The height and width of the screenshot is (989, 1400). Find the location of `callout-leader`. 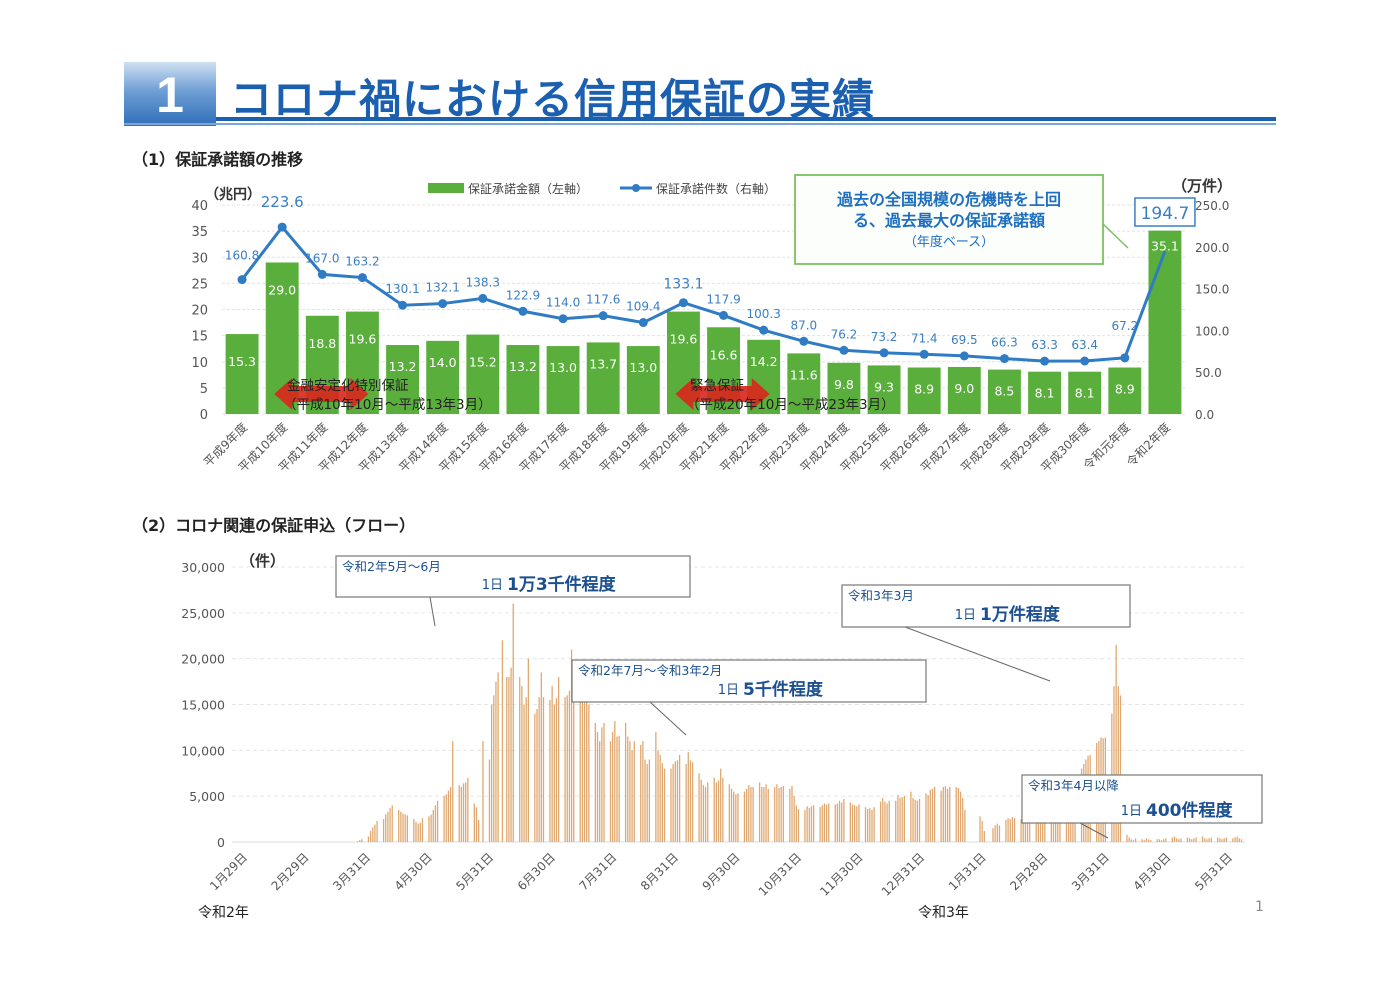

callout-leader is located at coordinates (1115, 236).